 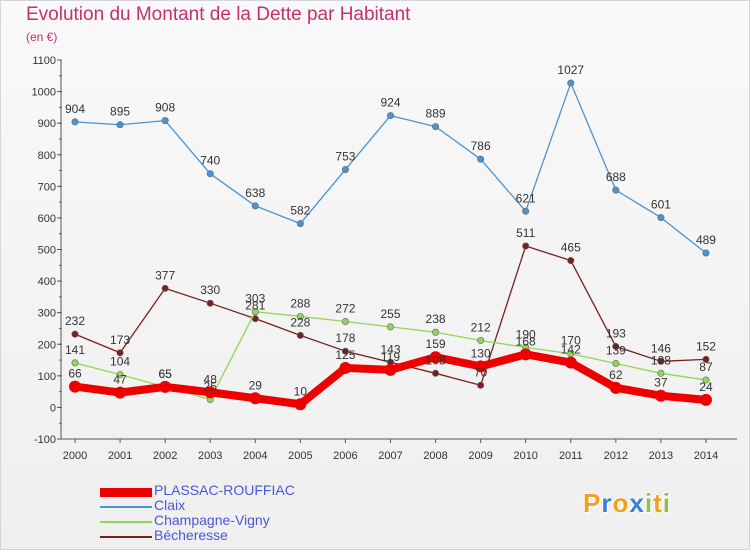 I want to click on data-label-plassac-rouffiac: 29, so click(x=256, y=385).